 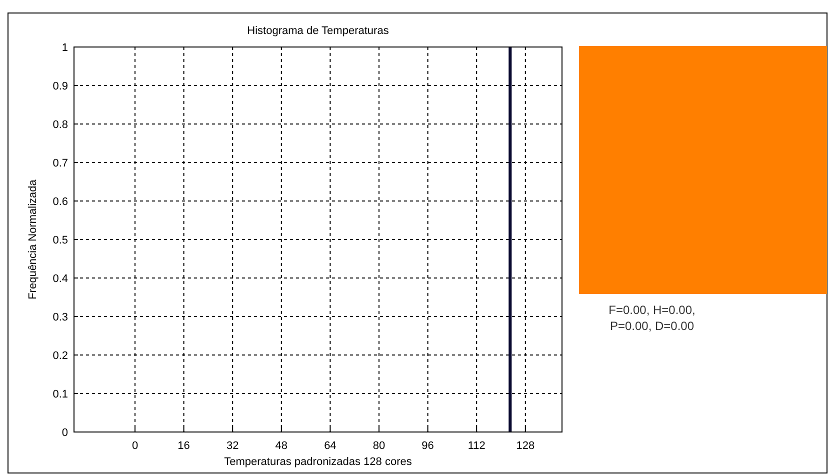 What do you see at coordinates (652, 310) in the screenshot?
I see `text: F=0.00, H=0.00,` at bounding box center [652, 310].